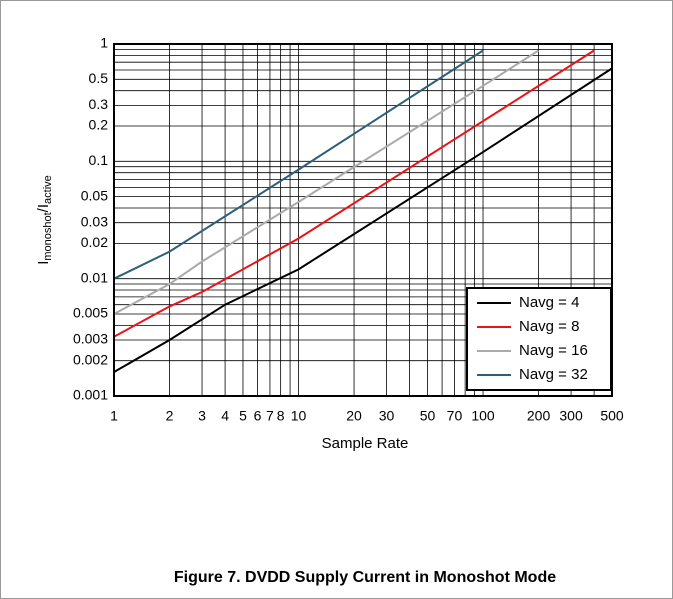  What do you see at coordinates (281, 416) in the screenshot?
I see `x-tick-label: 8` at bounding box center [281, 416].